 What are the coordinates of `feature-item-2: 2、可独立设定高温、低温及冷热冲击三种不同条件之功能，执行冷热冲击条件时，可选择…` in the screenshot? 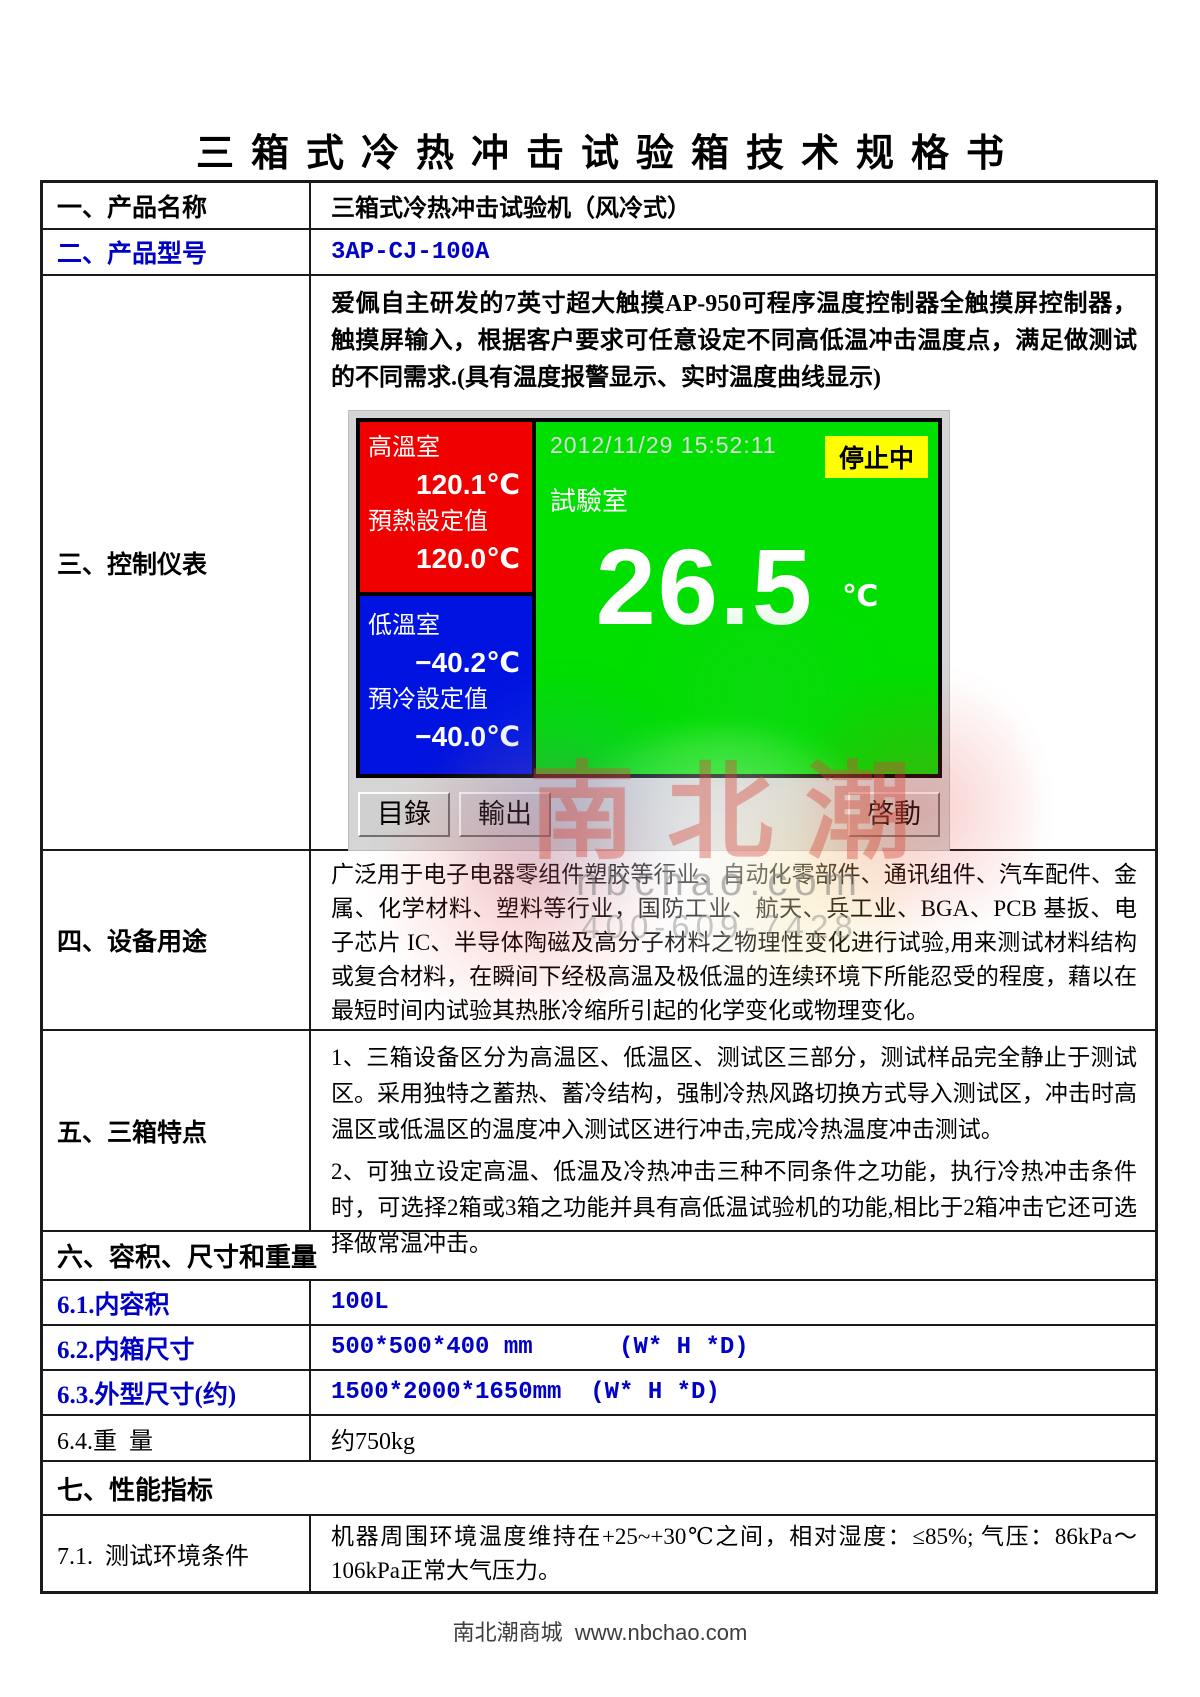 It's located at (734, 1207).